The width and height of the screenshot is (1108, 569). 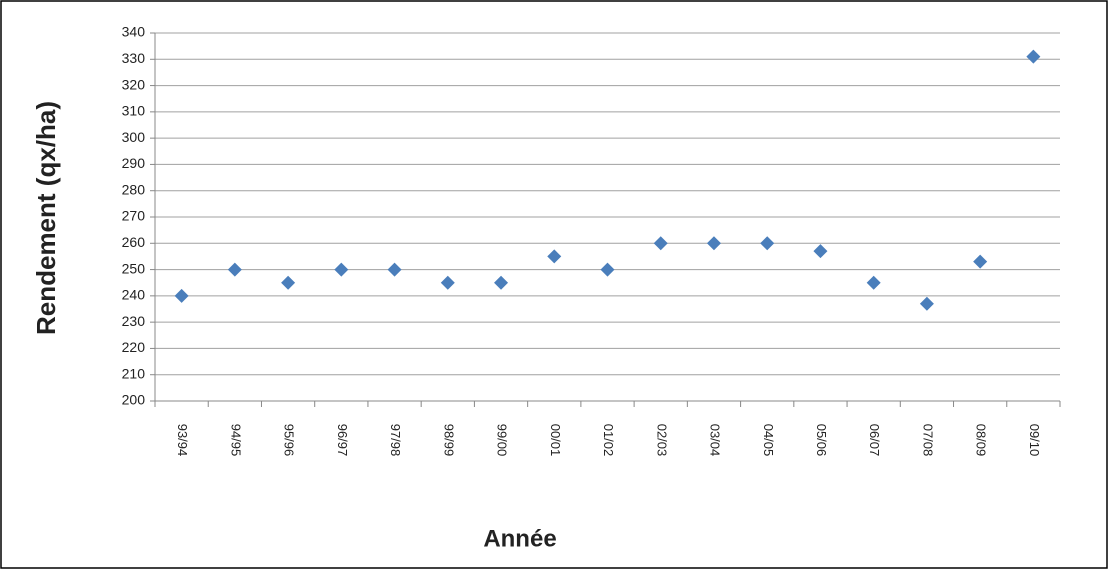 What do you see at coordinates (821, 440) in the screenshot?
I see `x-tick-label: 05/06` at bounding box center [821, 440].